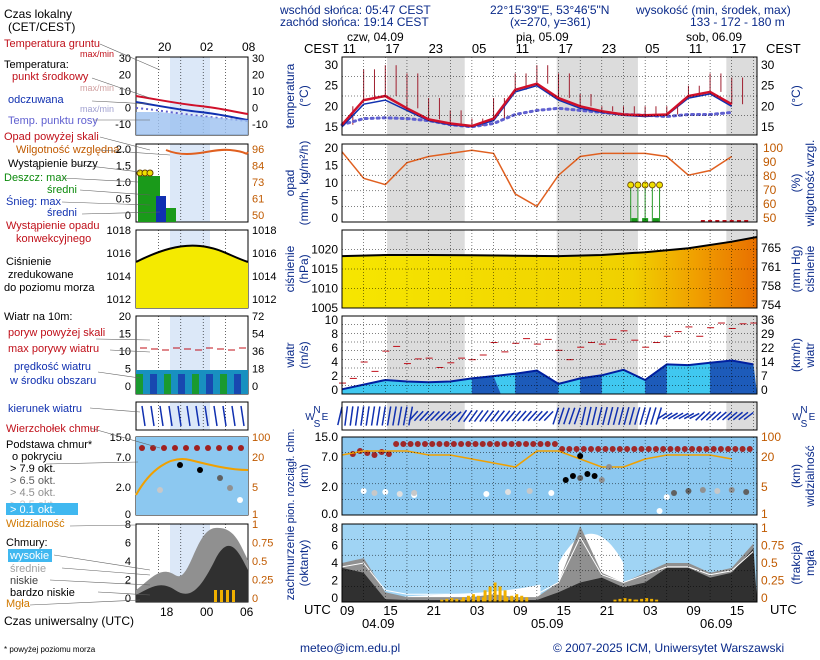 Image resolution: width=820 pixels, height=660 pixels. What do you see at coordinates (128, 599) in the screenshot?
I see `legend-cover-lt: 0` at bounding box center [128, 599].